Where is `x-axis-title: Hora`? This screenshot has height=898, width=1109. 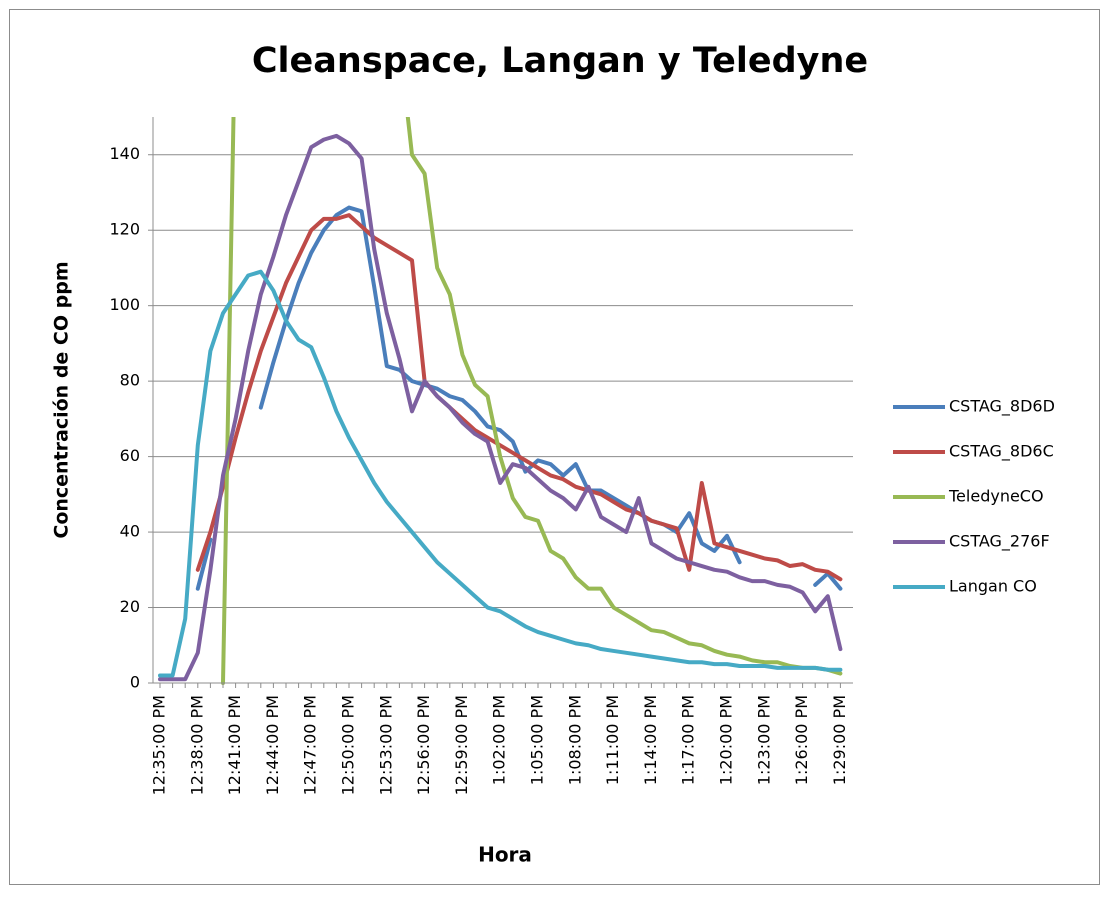
x-axis-title: Hora is located at coordinates (505, 855).